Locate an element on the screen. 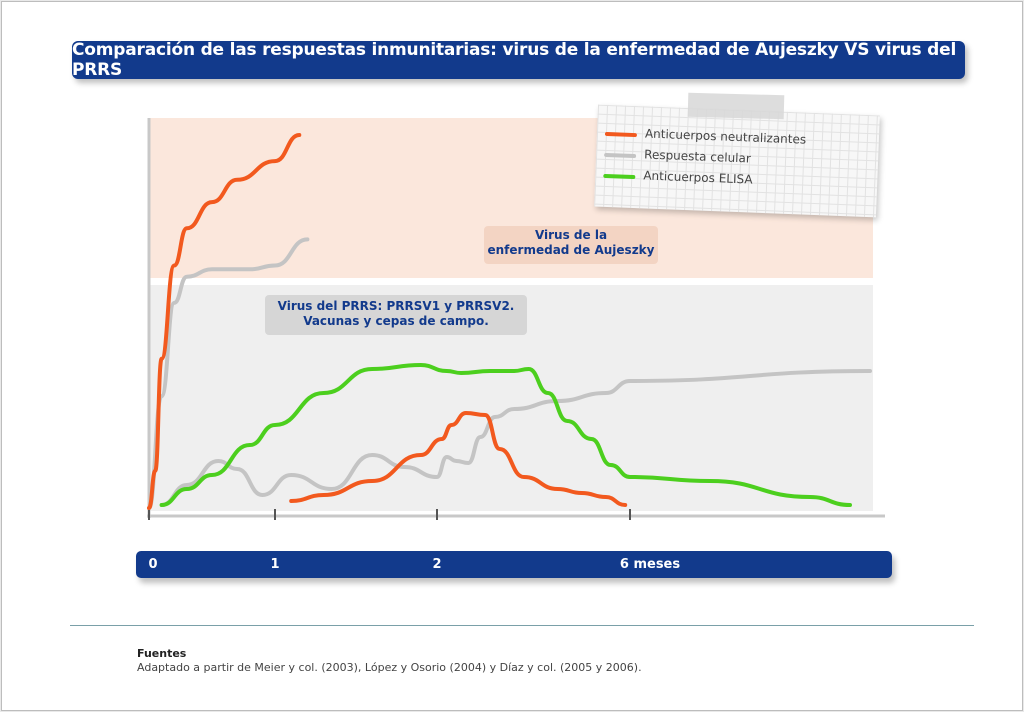 The image size is (1024, 712). prrs-label-line-2: Vacunas y cepas de campo. is located at coordinates (396, 321).